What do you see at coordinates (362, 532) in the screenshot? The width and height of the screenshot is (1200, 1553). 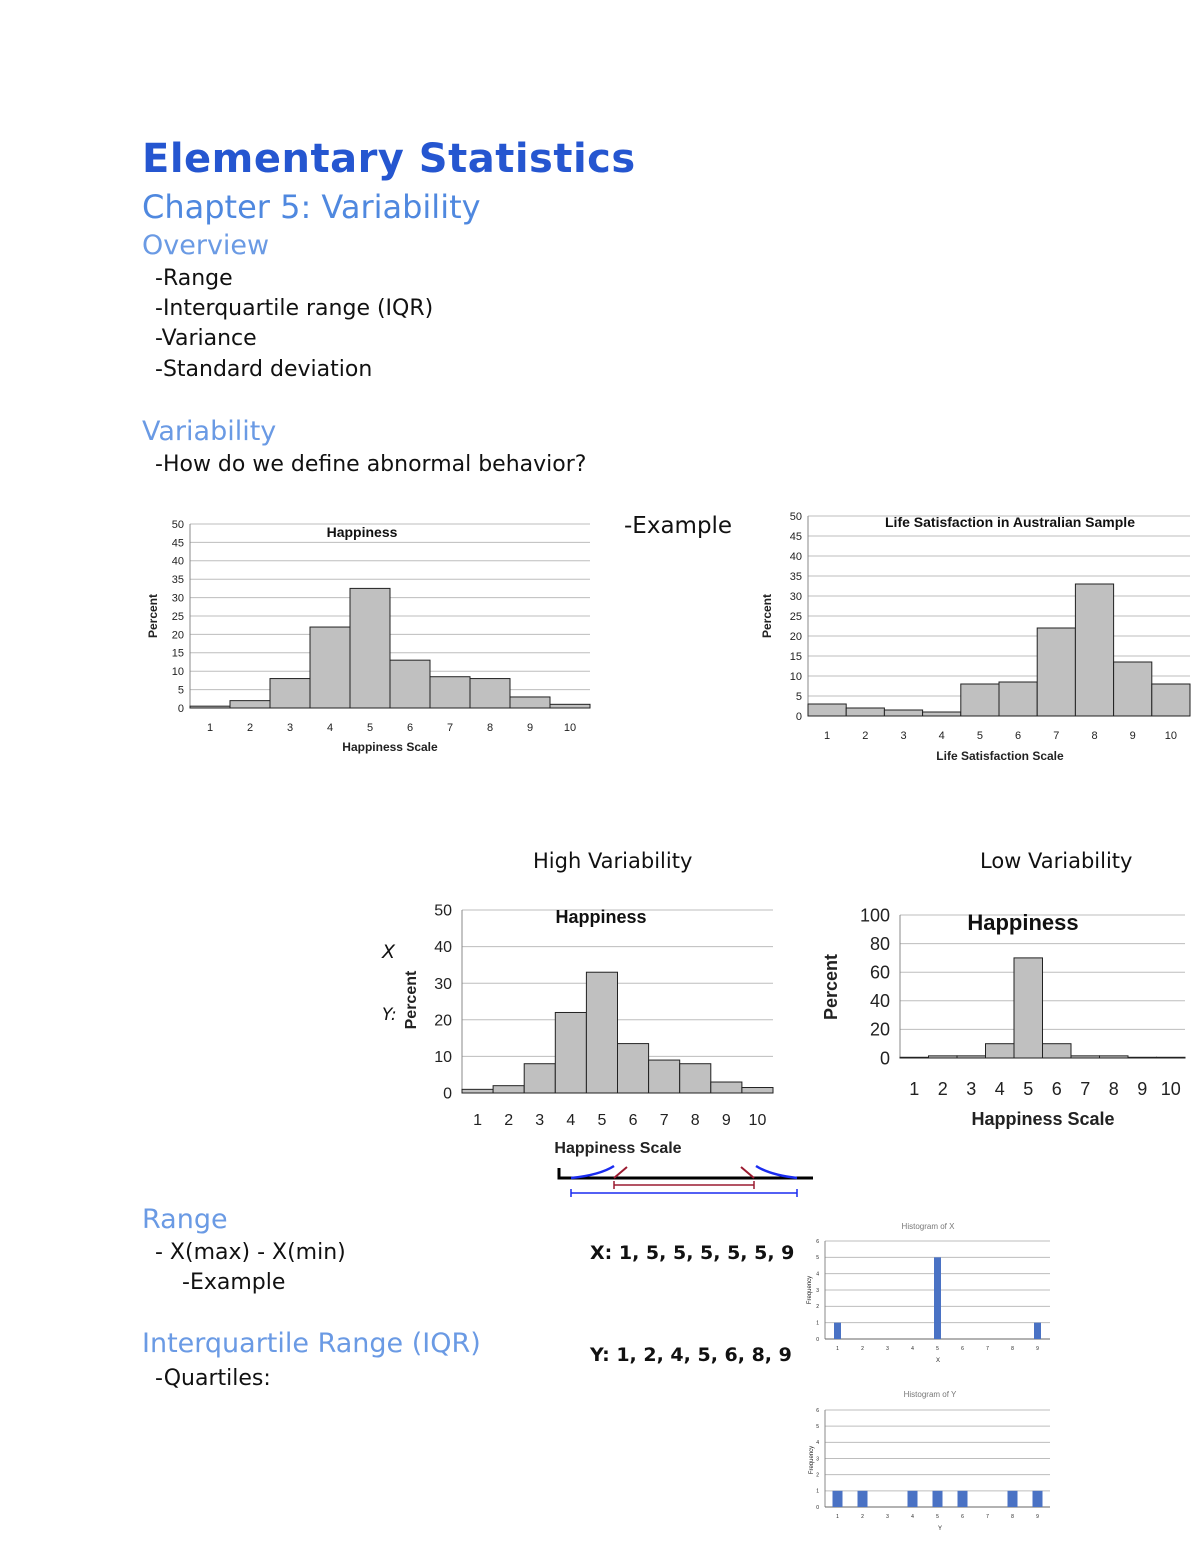 I see `chart-title: Happiness` at bounding box center [362, 532].